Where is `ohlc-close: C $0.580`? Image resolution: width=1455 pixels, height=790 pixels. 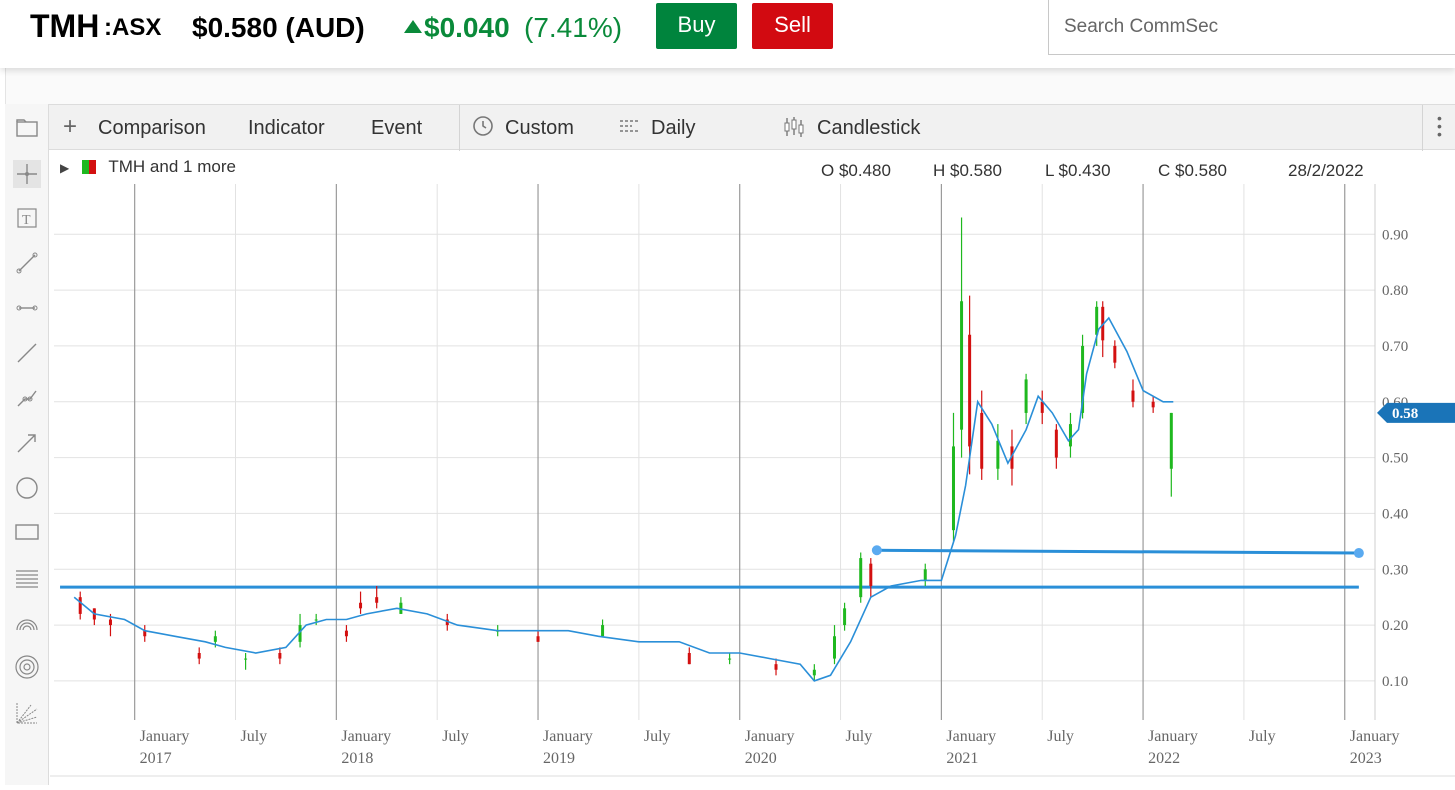
ohlc-close: C $0.580 is located at coordinates (1192, 170).